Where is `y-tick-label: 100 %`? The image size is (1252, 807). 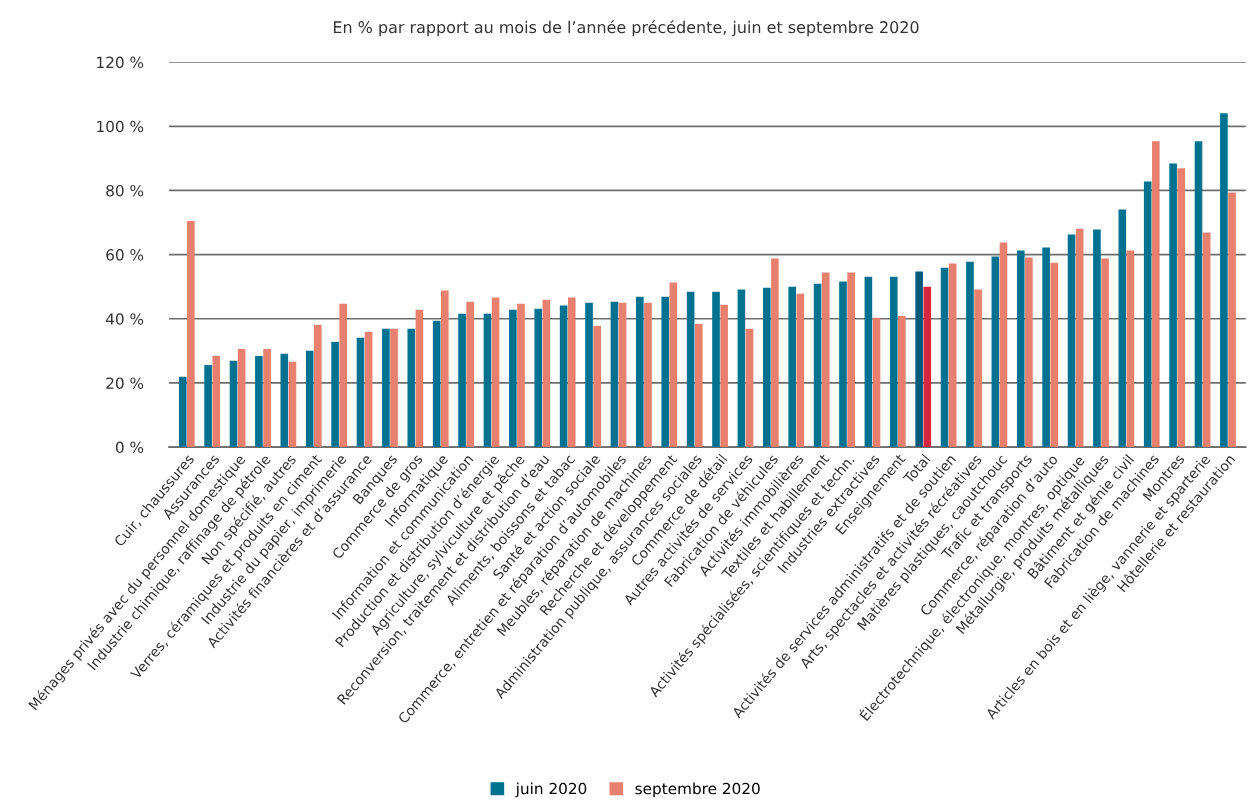
y-tick-label: 100 % is located at coordinates (120, 126).